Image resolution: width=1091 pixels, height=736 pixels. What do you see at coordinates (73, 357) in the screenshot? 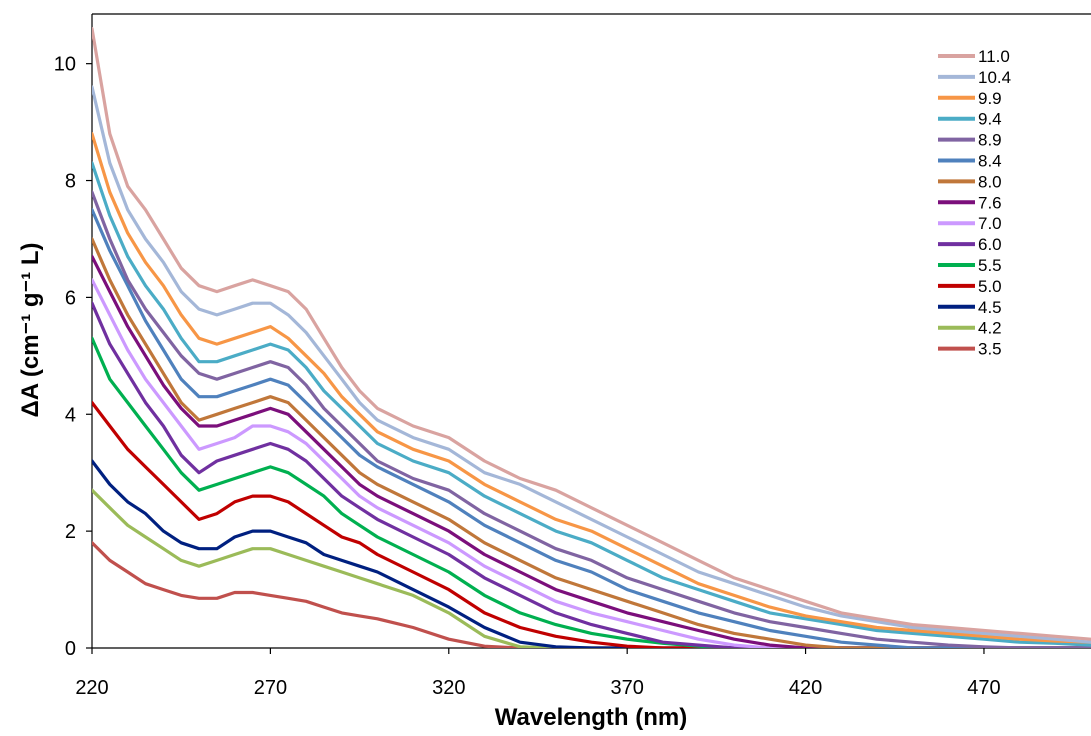
I see `y-axis-ticks: 0 2 4 6 8 10` at bounding box center [73, 357].